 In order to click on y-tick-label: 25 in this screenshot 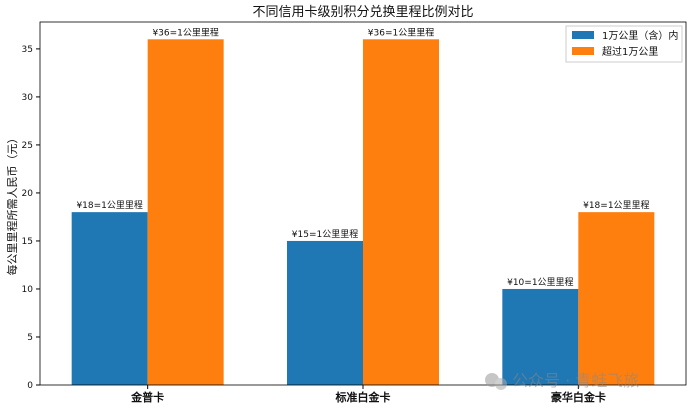, I will do `click(27, 146)`.